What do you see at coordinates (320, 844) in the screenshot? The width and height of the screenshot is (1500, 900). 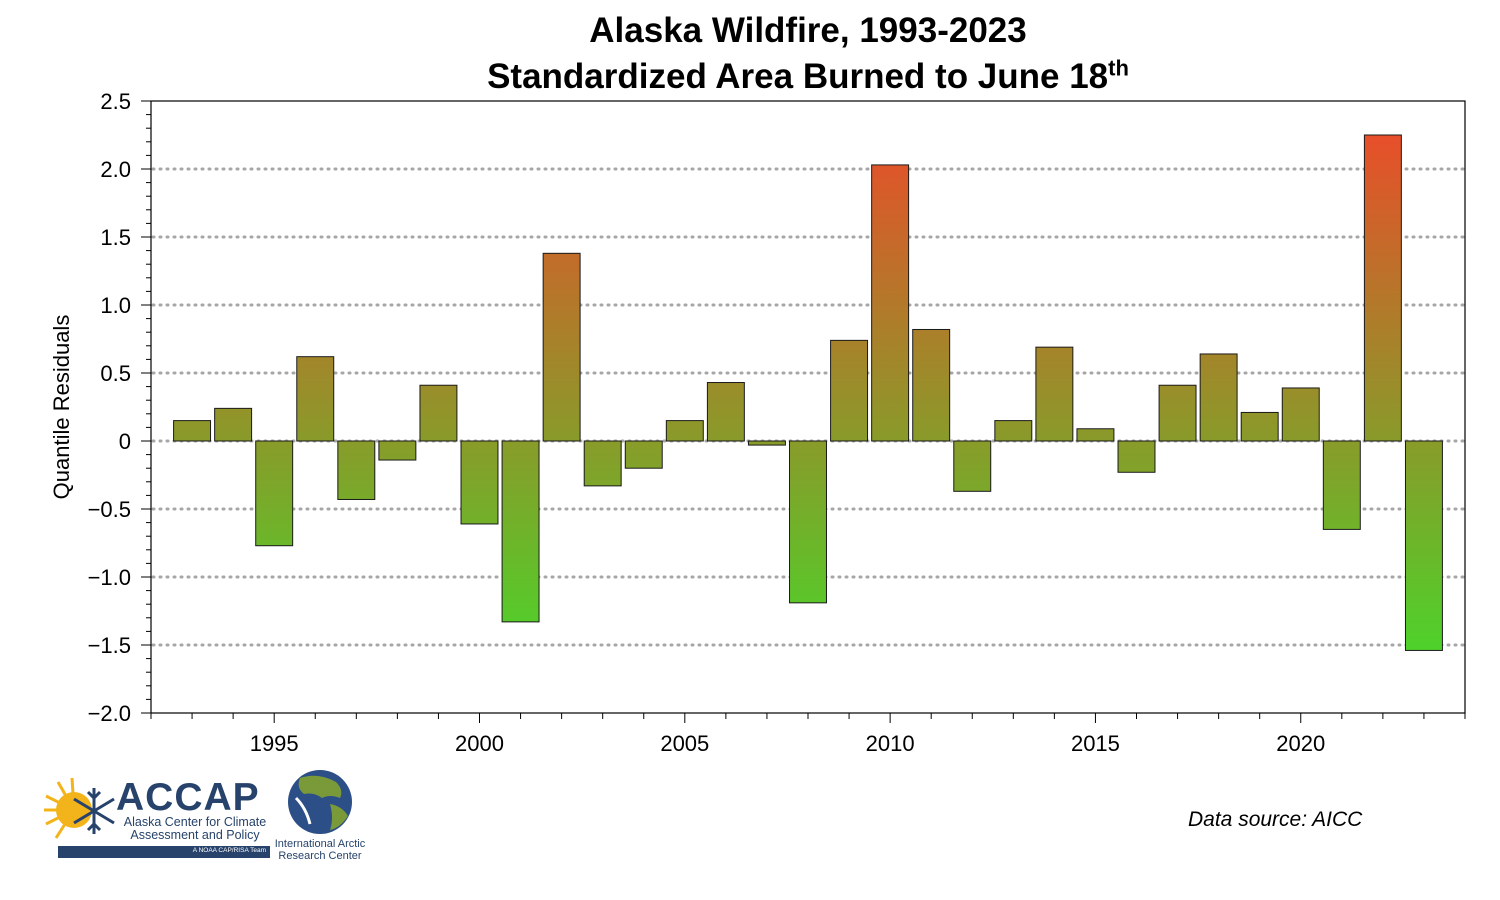 I see `iarc-name-line-1: International Arctic` at bounding box center [320, 844].